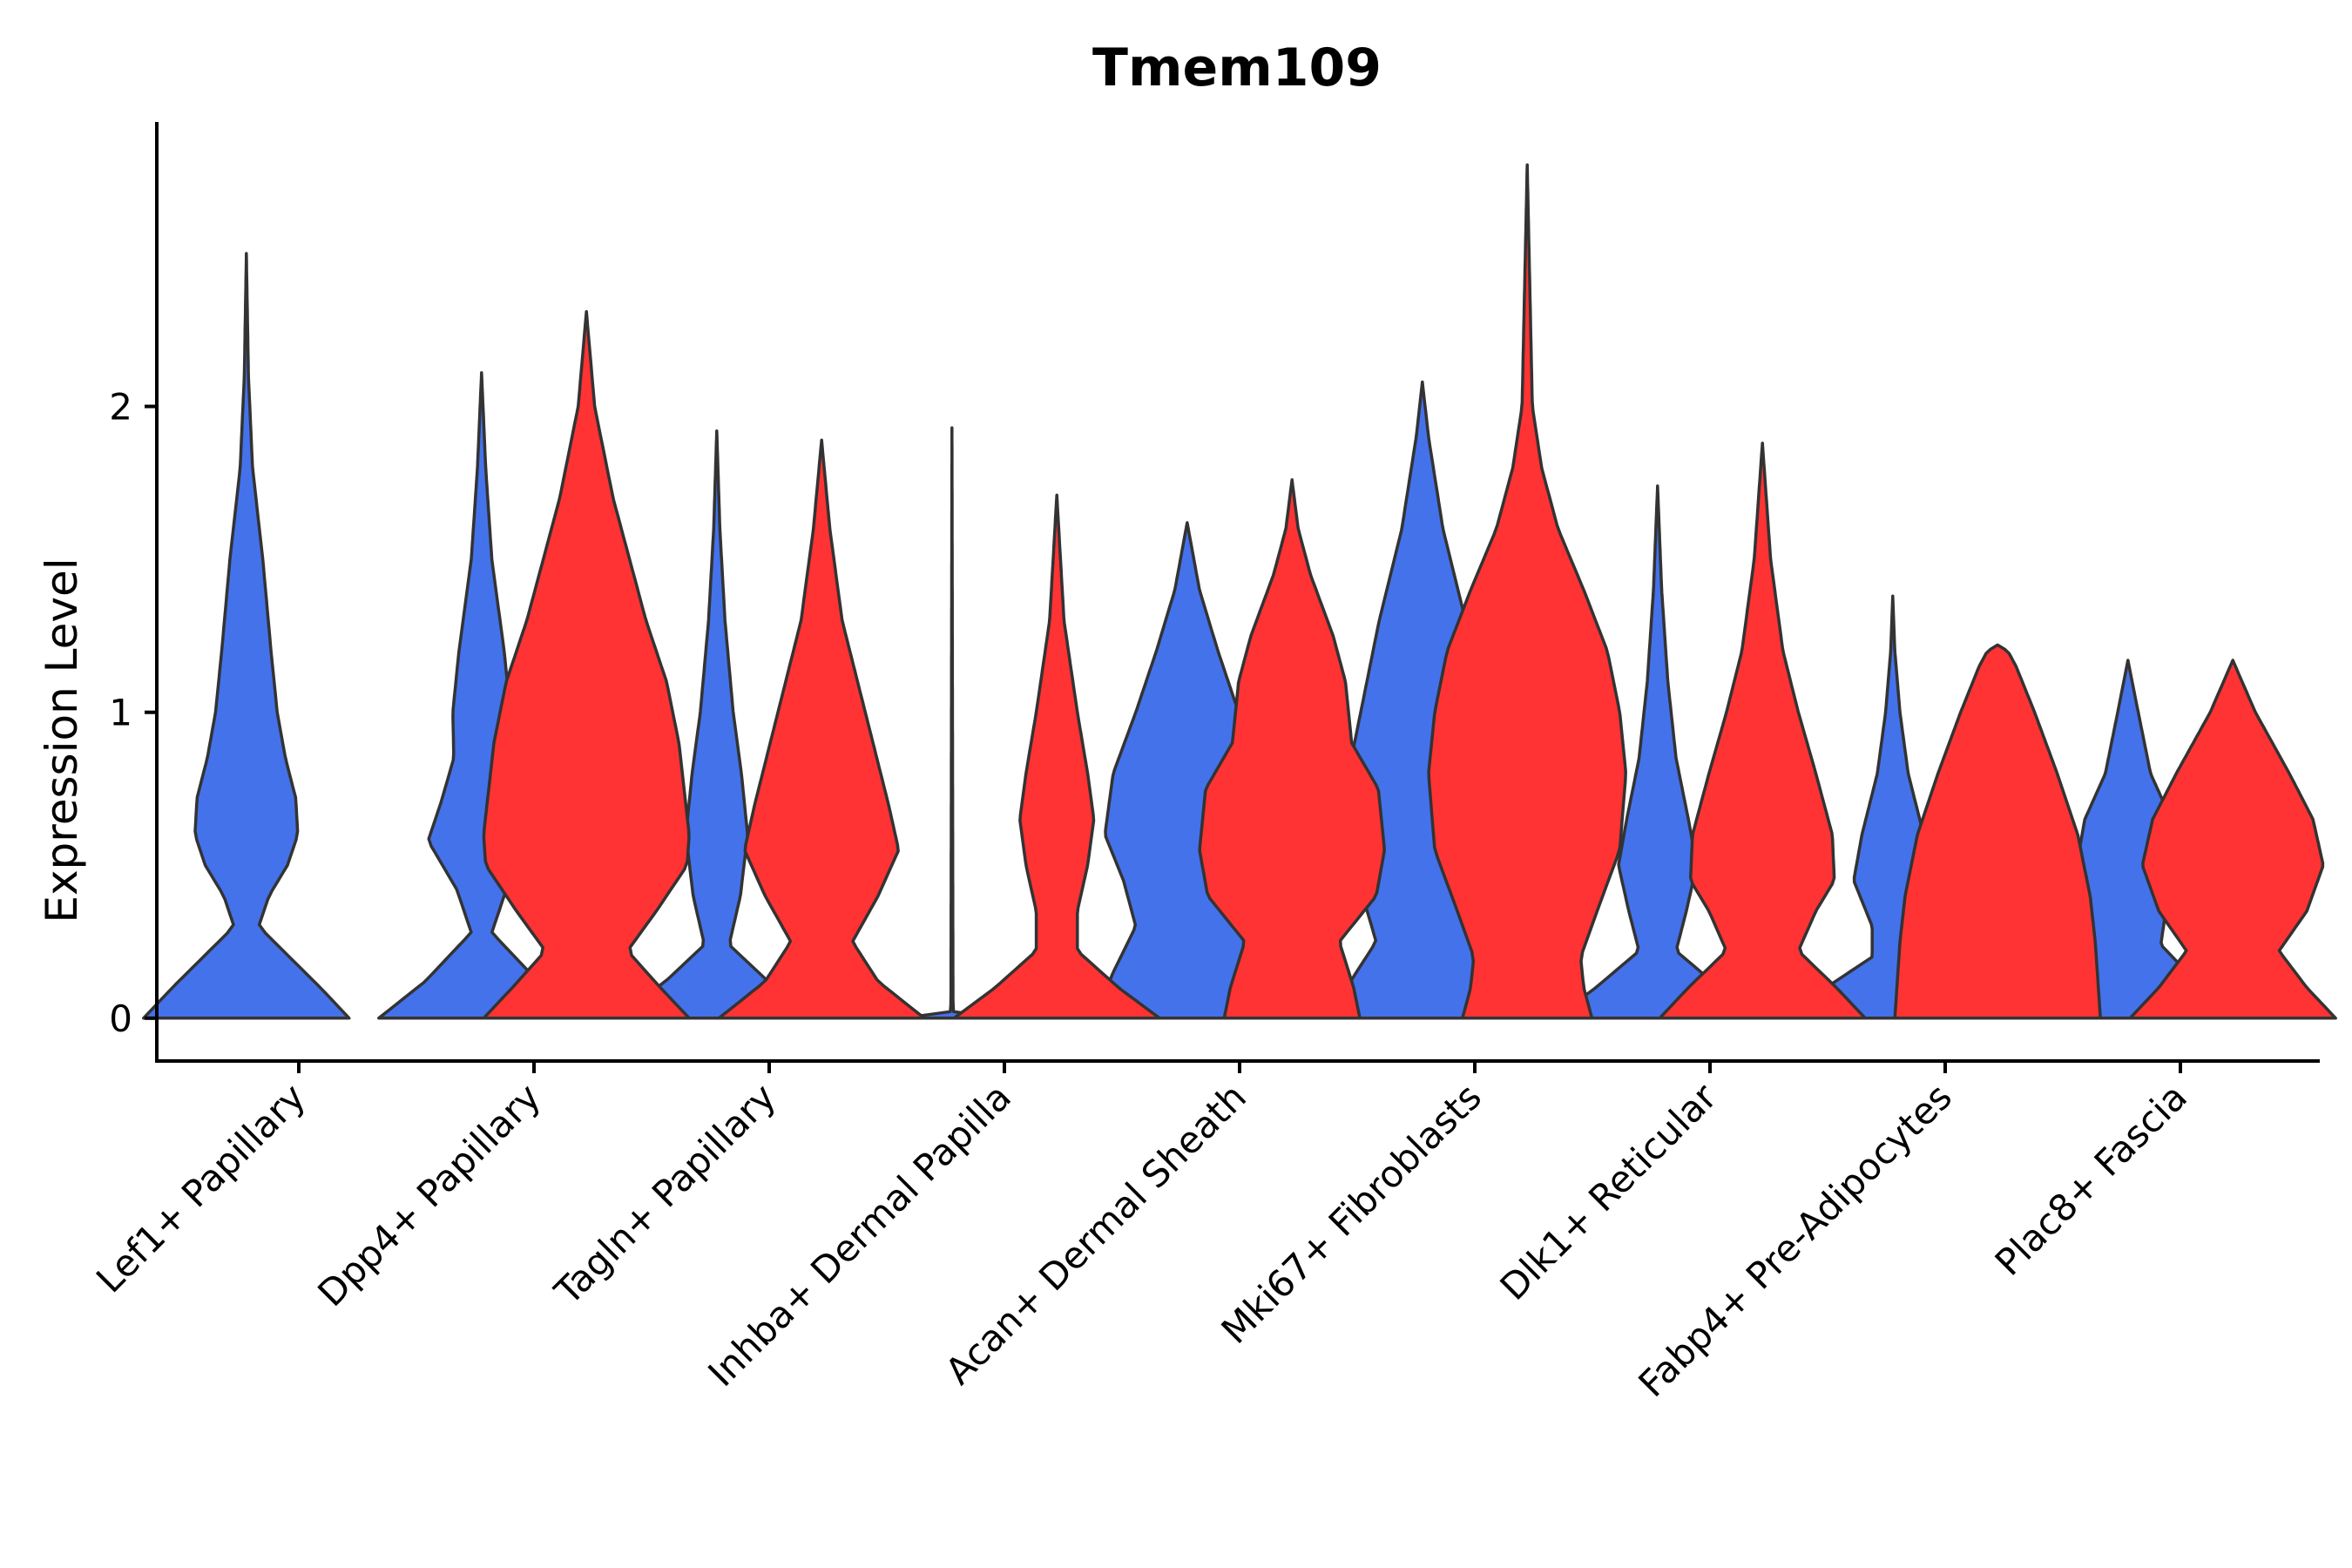  What do you see at coordinates (201, 1188) in the screenshot?
I see `x-tick-label: Lef1+ Papillary` at bounding box center [201, 1188].